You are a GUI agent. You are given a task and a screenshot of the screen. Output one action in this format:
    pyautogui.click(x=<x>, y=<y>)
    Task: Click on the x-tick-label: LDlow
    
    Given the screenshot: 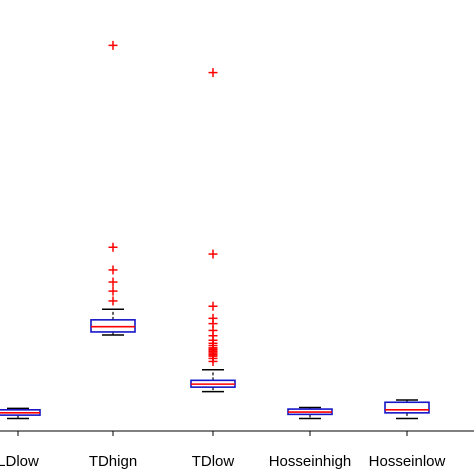 What is the action you would take?
    pyautogui.click(x=19, y=461)
    